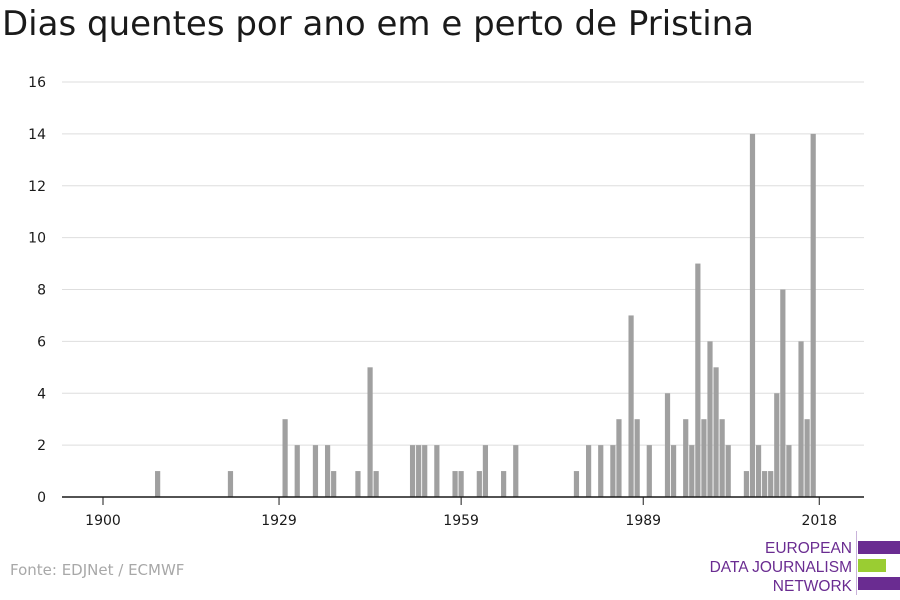  I want to click on y-tick-label: 10, so click(37, 239).